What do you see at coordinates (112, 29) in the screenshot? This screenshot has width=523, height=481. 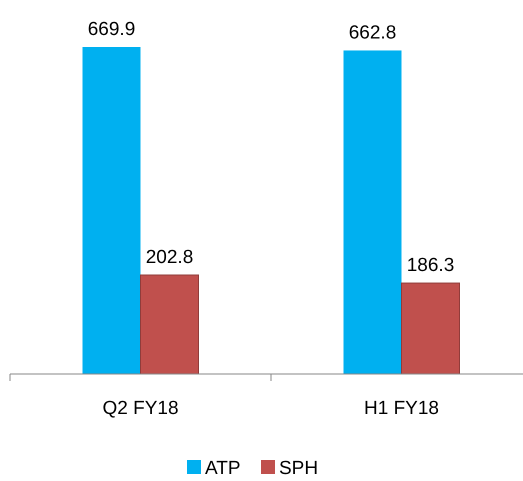 I see `data-label: 669.9` at bounding box center [112, 29].